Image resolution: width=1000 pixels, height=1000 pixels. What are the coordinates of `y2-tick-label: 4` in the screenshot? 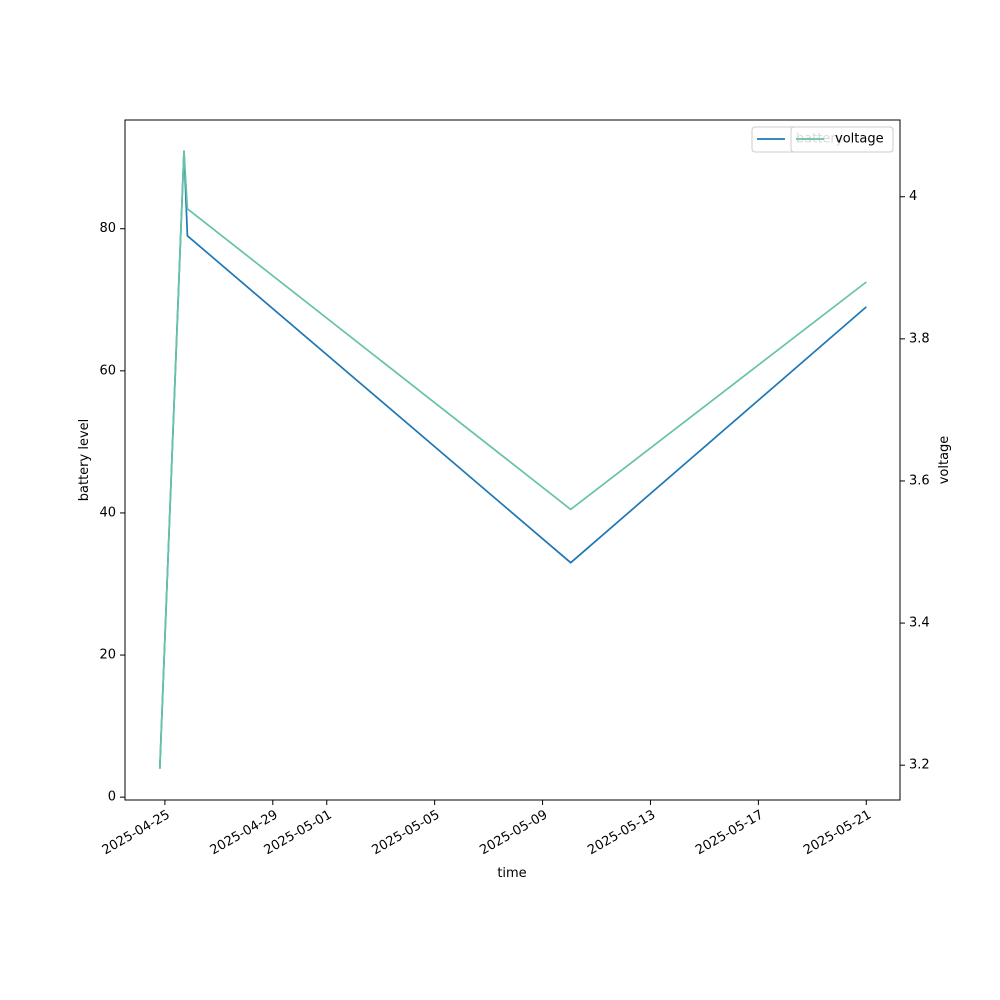 It's located at (913, 196).